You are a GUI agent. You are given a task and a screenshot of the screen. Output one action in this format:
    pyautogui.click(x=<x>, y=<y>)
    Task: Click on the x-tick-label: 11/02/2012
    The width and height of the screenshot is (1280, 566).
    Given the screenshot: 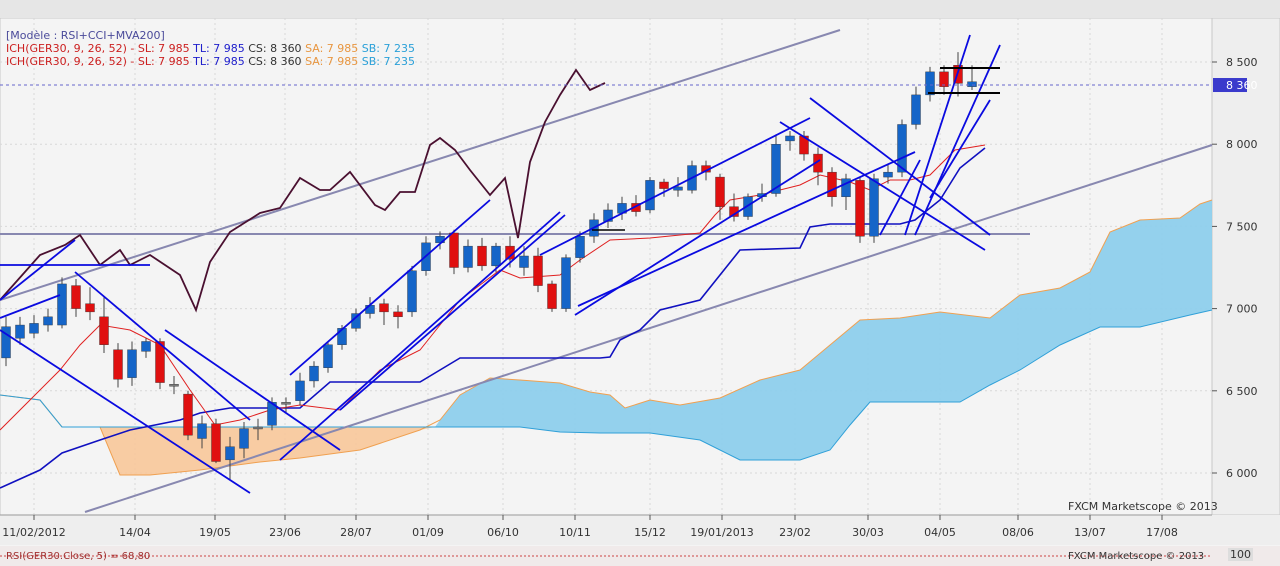 What is the action you would take?
    pyautogui.click(x=33, y=532)
    